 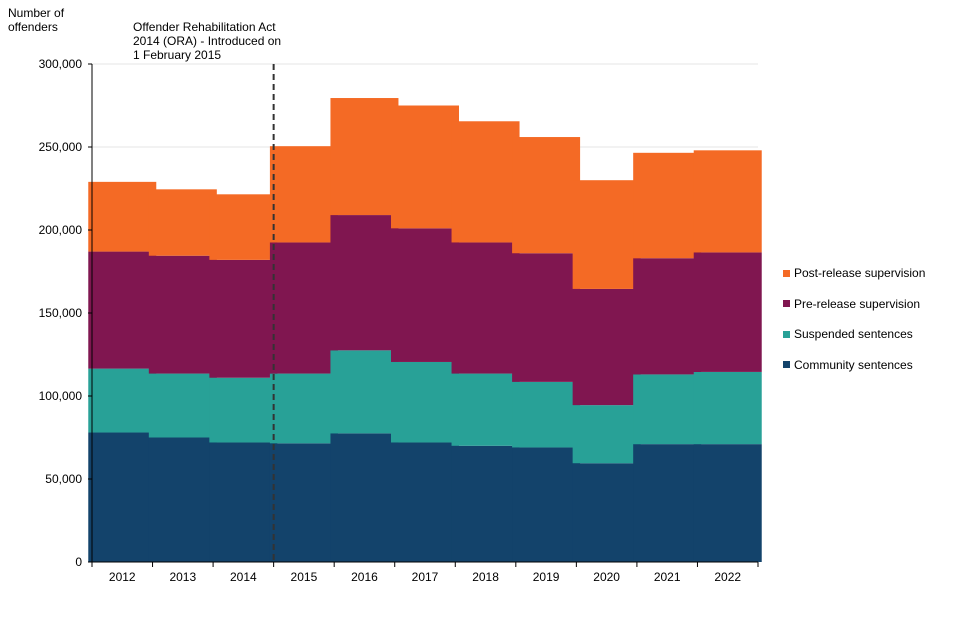 I want to click on x-tick-label: 2017, so click(x=425, y=577).